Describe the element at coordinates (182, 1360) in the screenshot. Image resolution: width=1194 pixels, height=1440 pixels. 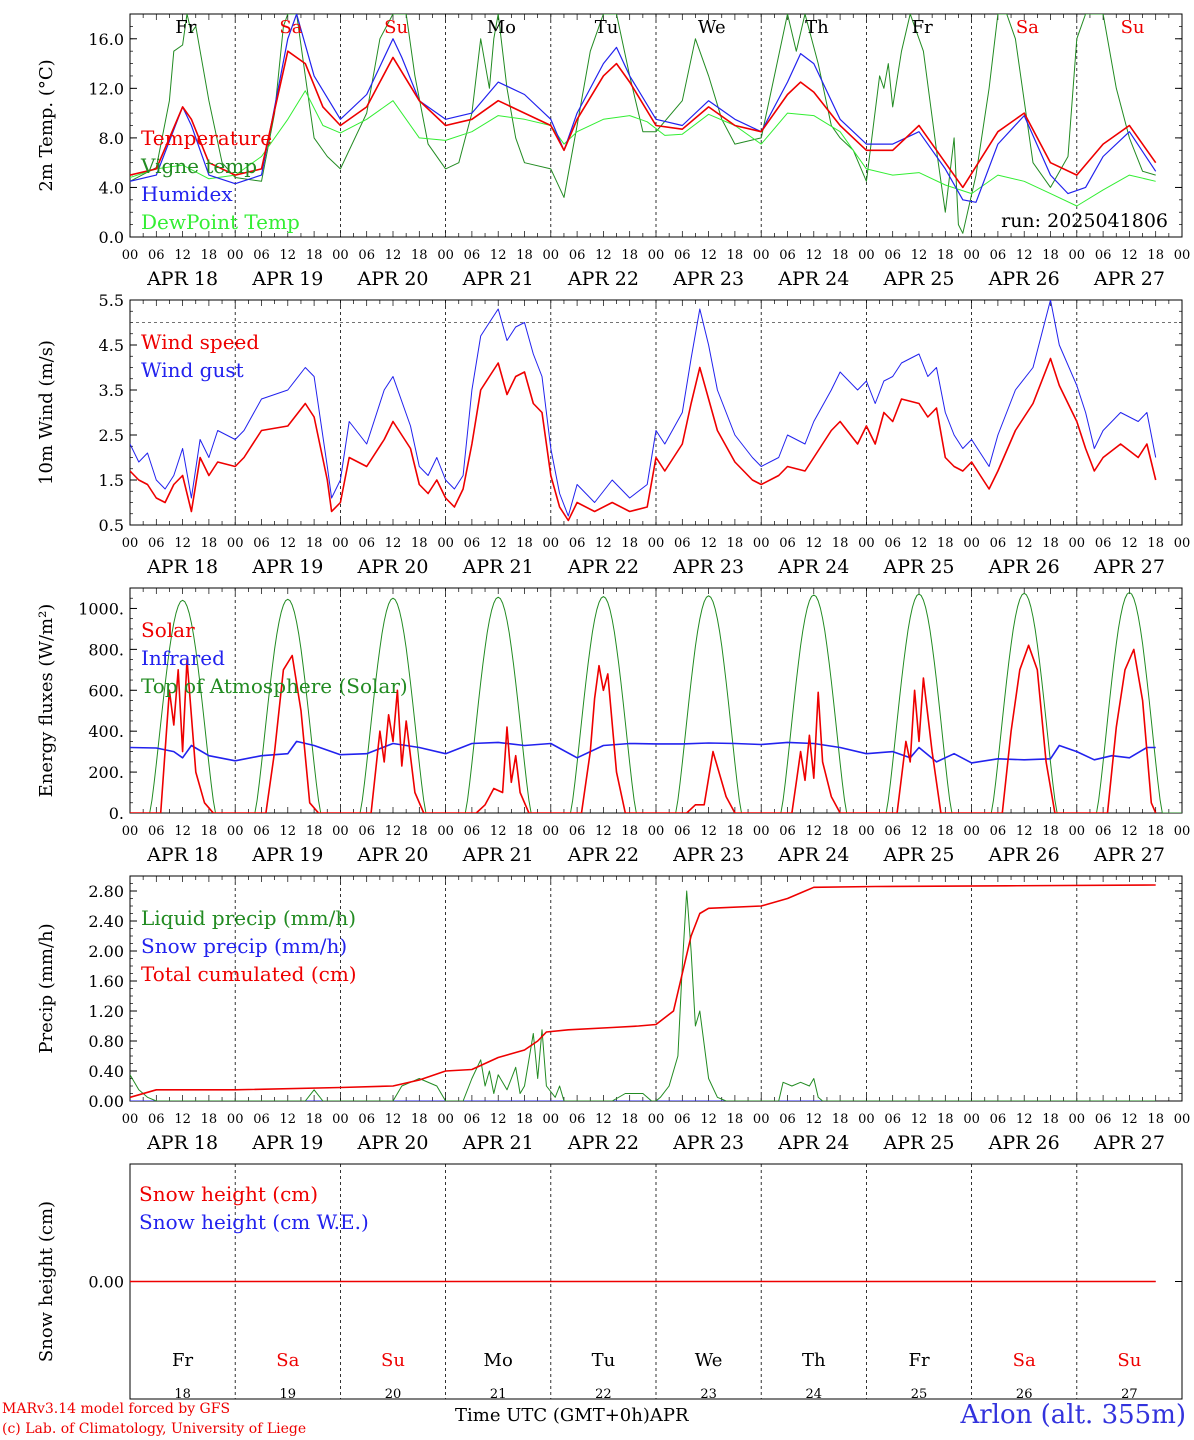
I see `bottom-day-name: Fr` at that location.